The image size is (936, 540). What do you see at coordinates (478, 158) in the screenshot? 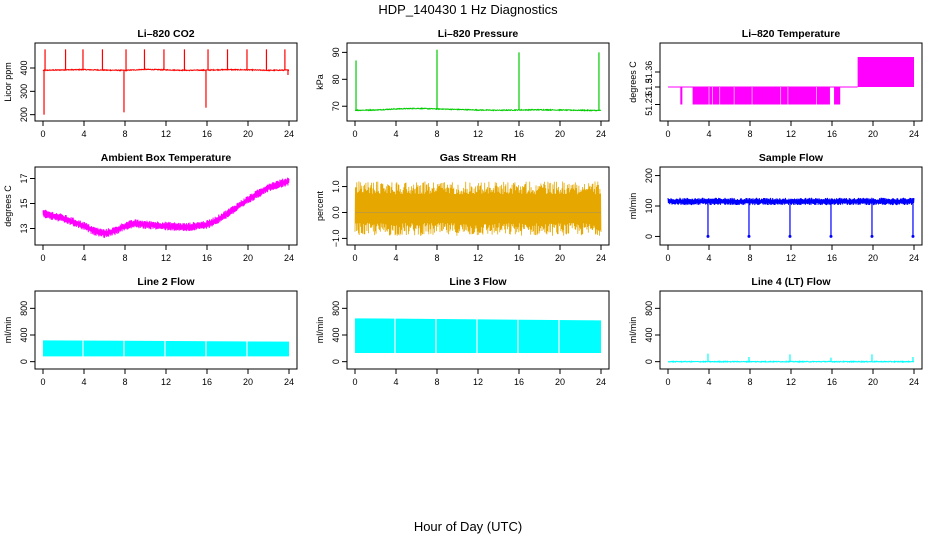
I see `panel-title: Gas Stream RH` at bounding box center [478, 158].